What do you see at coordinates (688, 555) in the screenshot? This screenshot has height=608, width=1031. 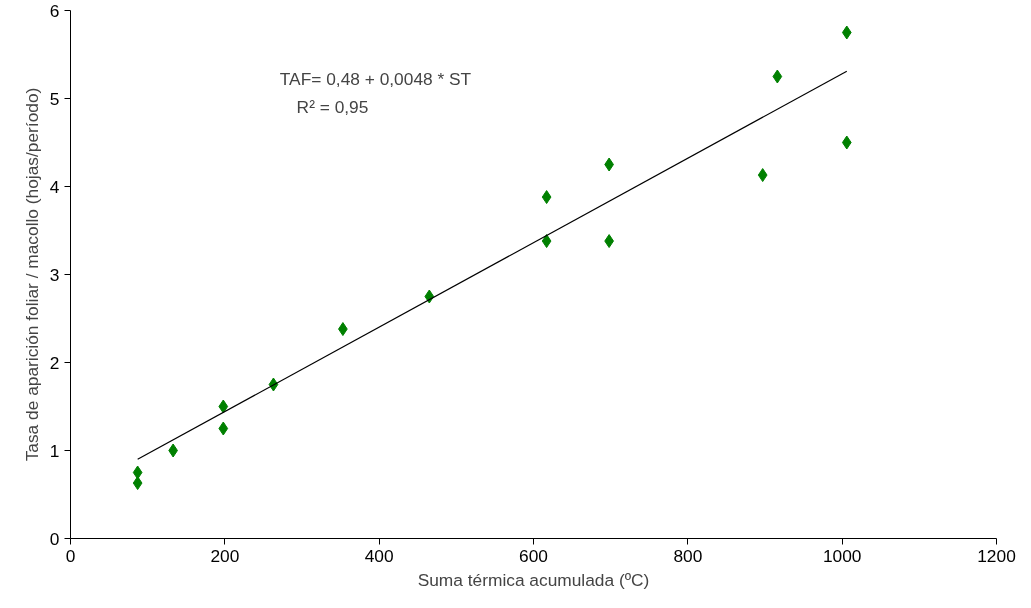 I see `x-tick-label: 800` at bounding box center [688, 555].